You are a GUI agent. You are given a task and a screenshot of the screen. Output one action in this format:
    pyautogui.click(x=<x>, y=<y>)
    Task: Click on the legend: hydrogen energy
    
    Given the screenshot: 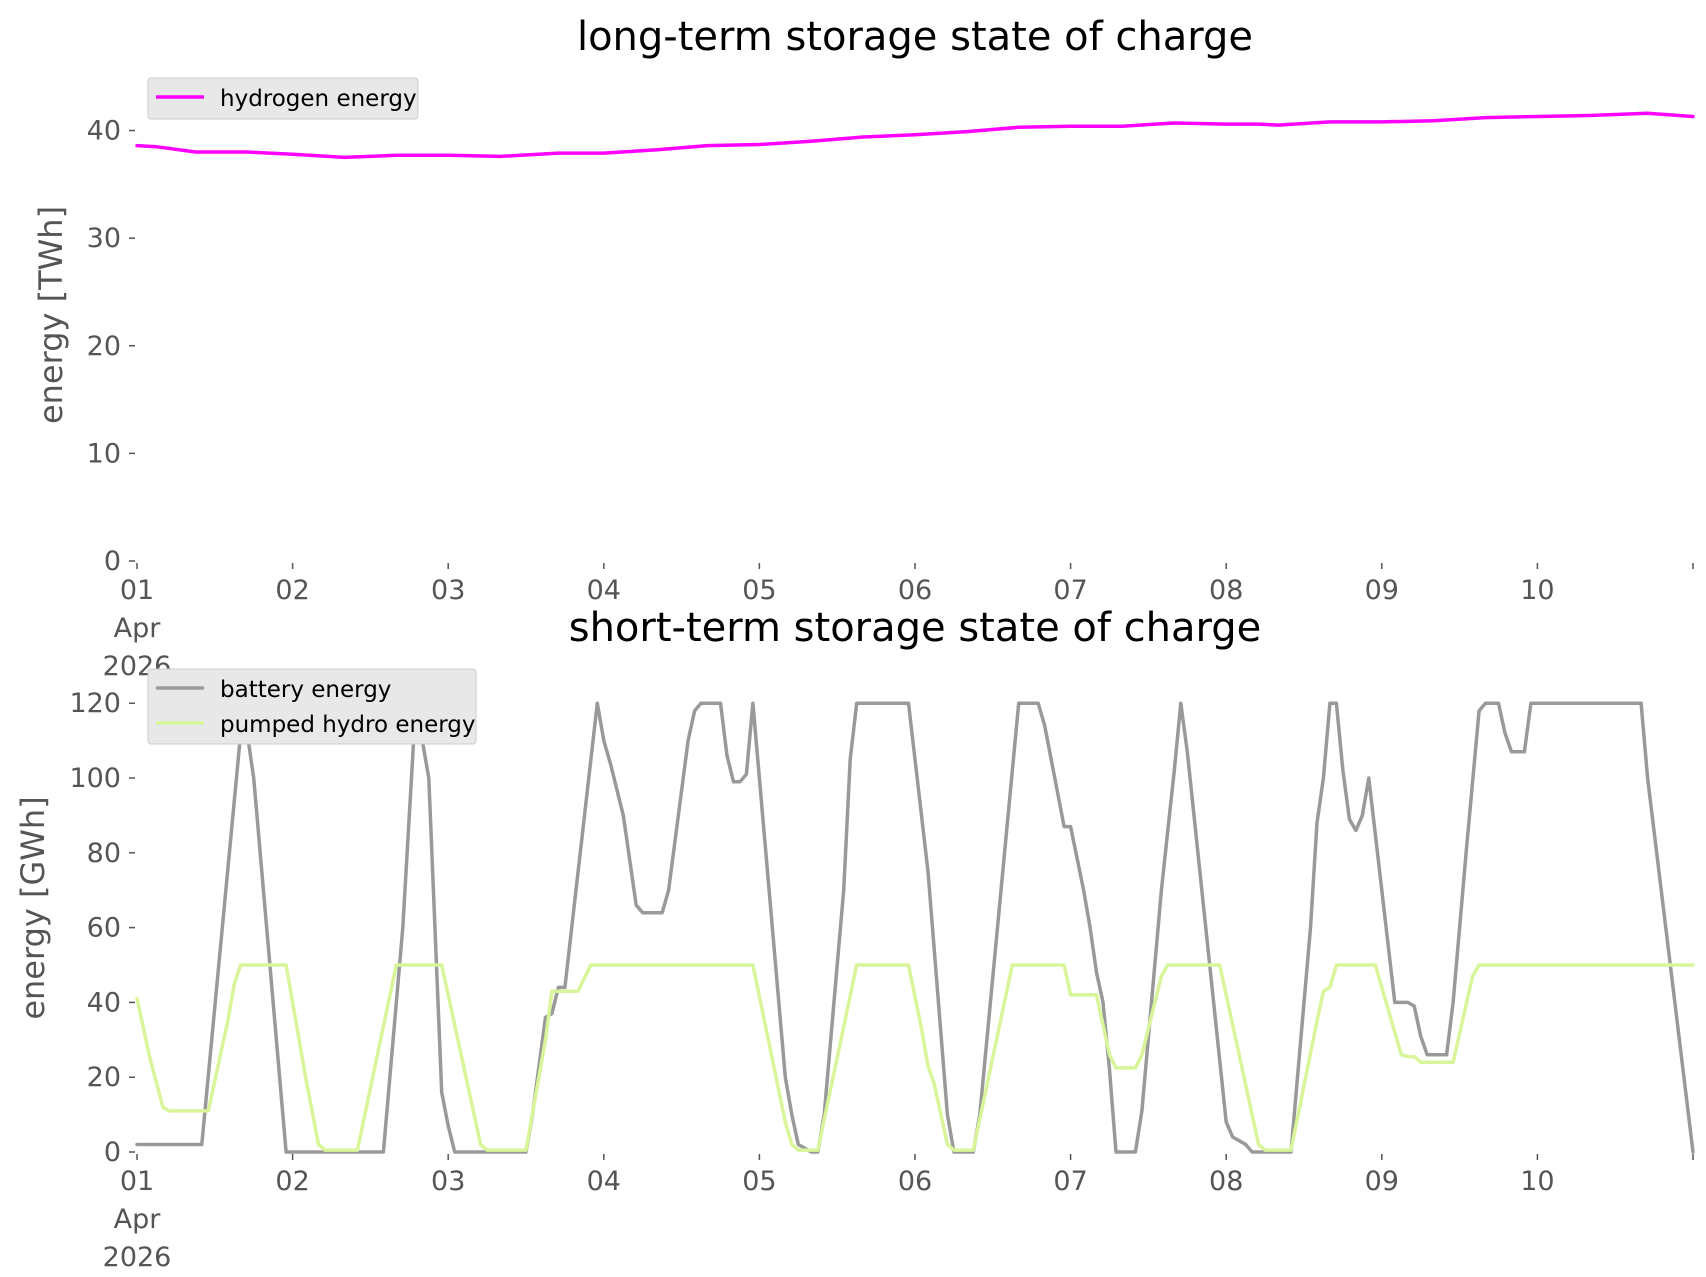 What is the action you would take?
    pyautogui.click(x=283, y=98)
    